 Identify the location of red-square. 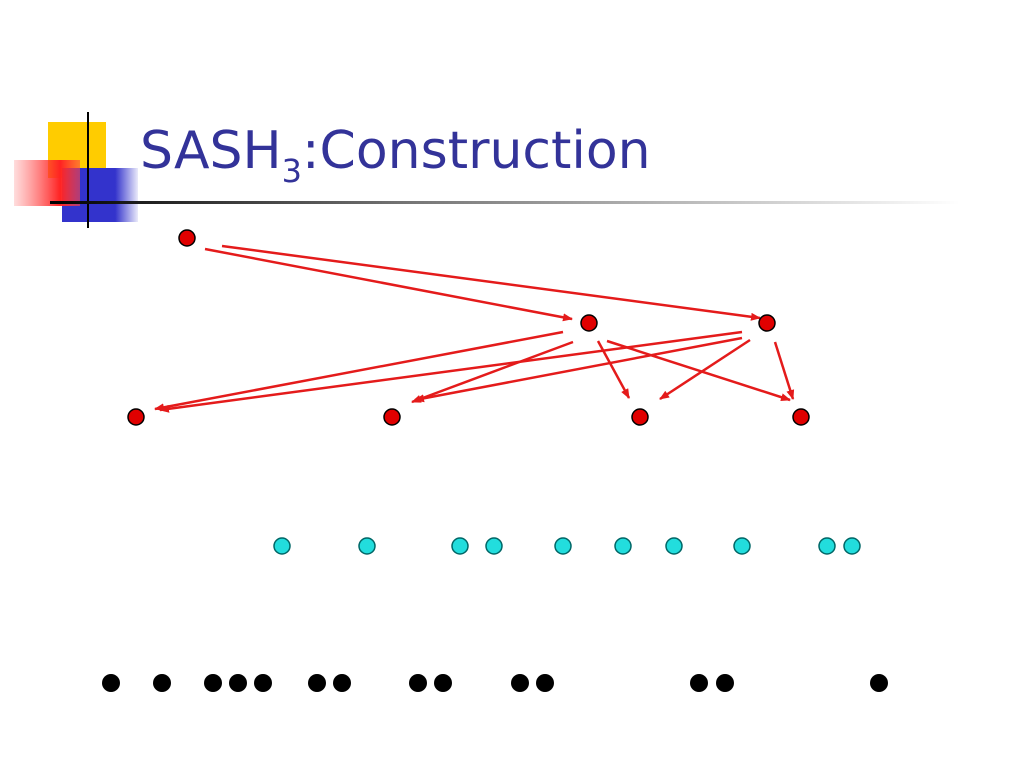
(47, 183).